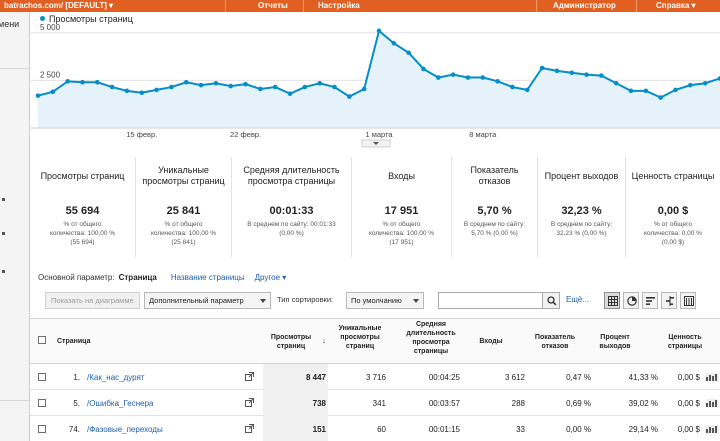 The height and width of the screenshot is (441, 720). What do you see at coordinates (631, 300) in the screenshot?
I see `view-pie-button` at bounding box center [631, 300].